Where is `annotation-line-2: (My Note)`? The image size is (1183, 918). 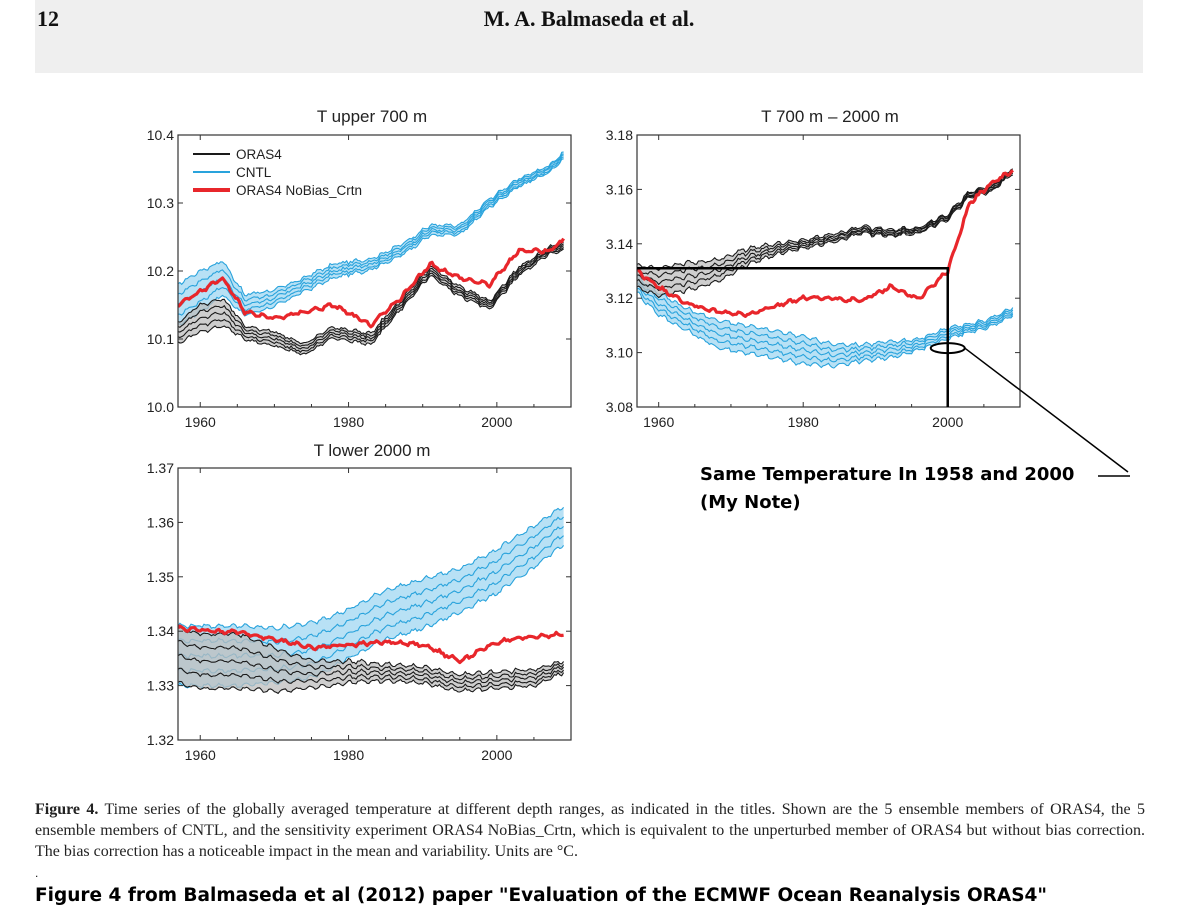 annotation-line-2: (My Note) is located at coordinates (750, 502).